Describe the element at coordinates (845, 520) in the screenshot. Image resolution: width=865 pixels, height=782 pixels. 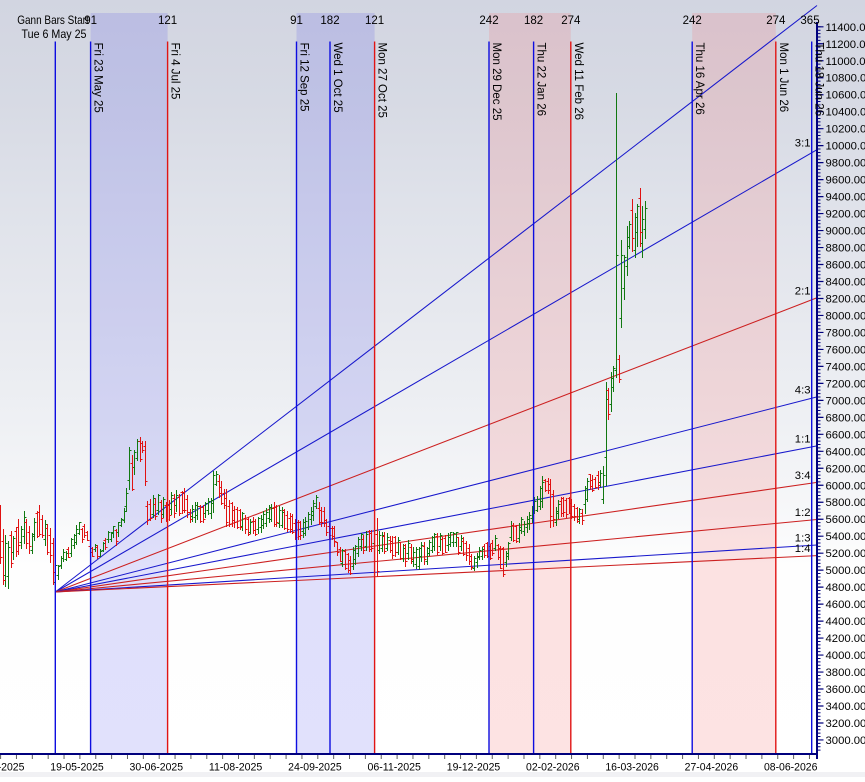
I see `svg-text: 5600.00` at that location.